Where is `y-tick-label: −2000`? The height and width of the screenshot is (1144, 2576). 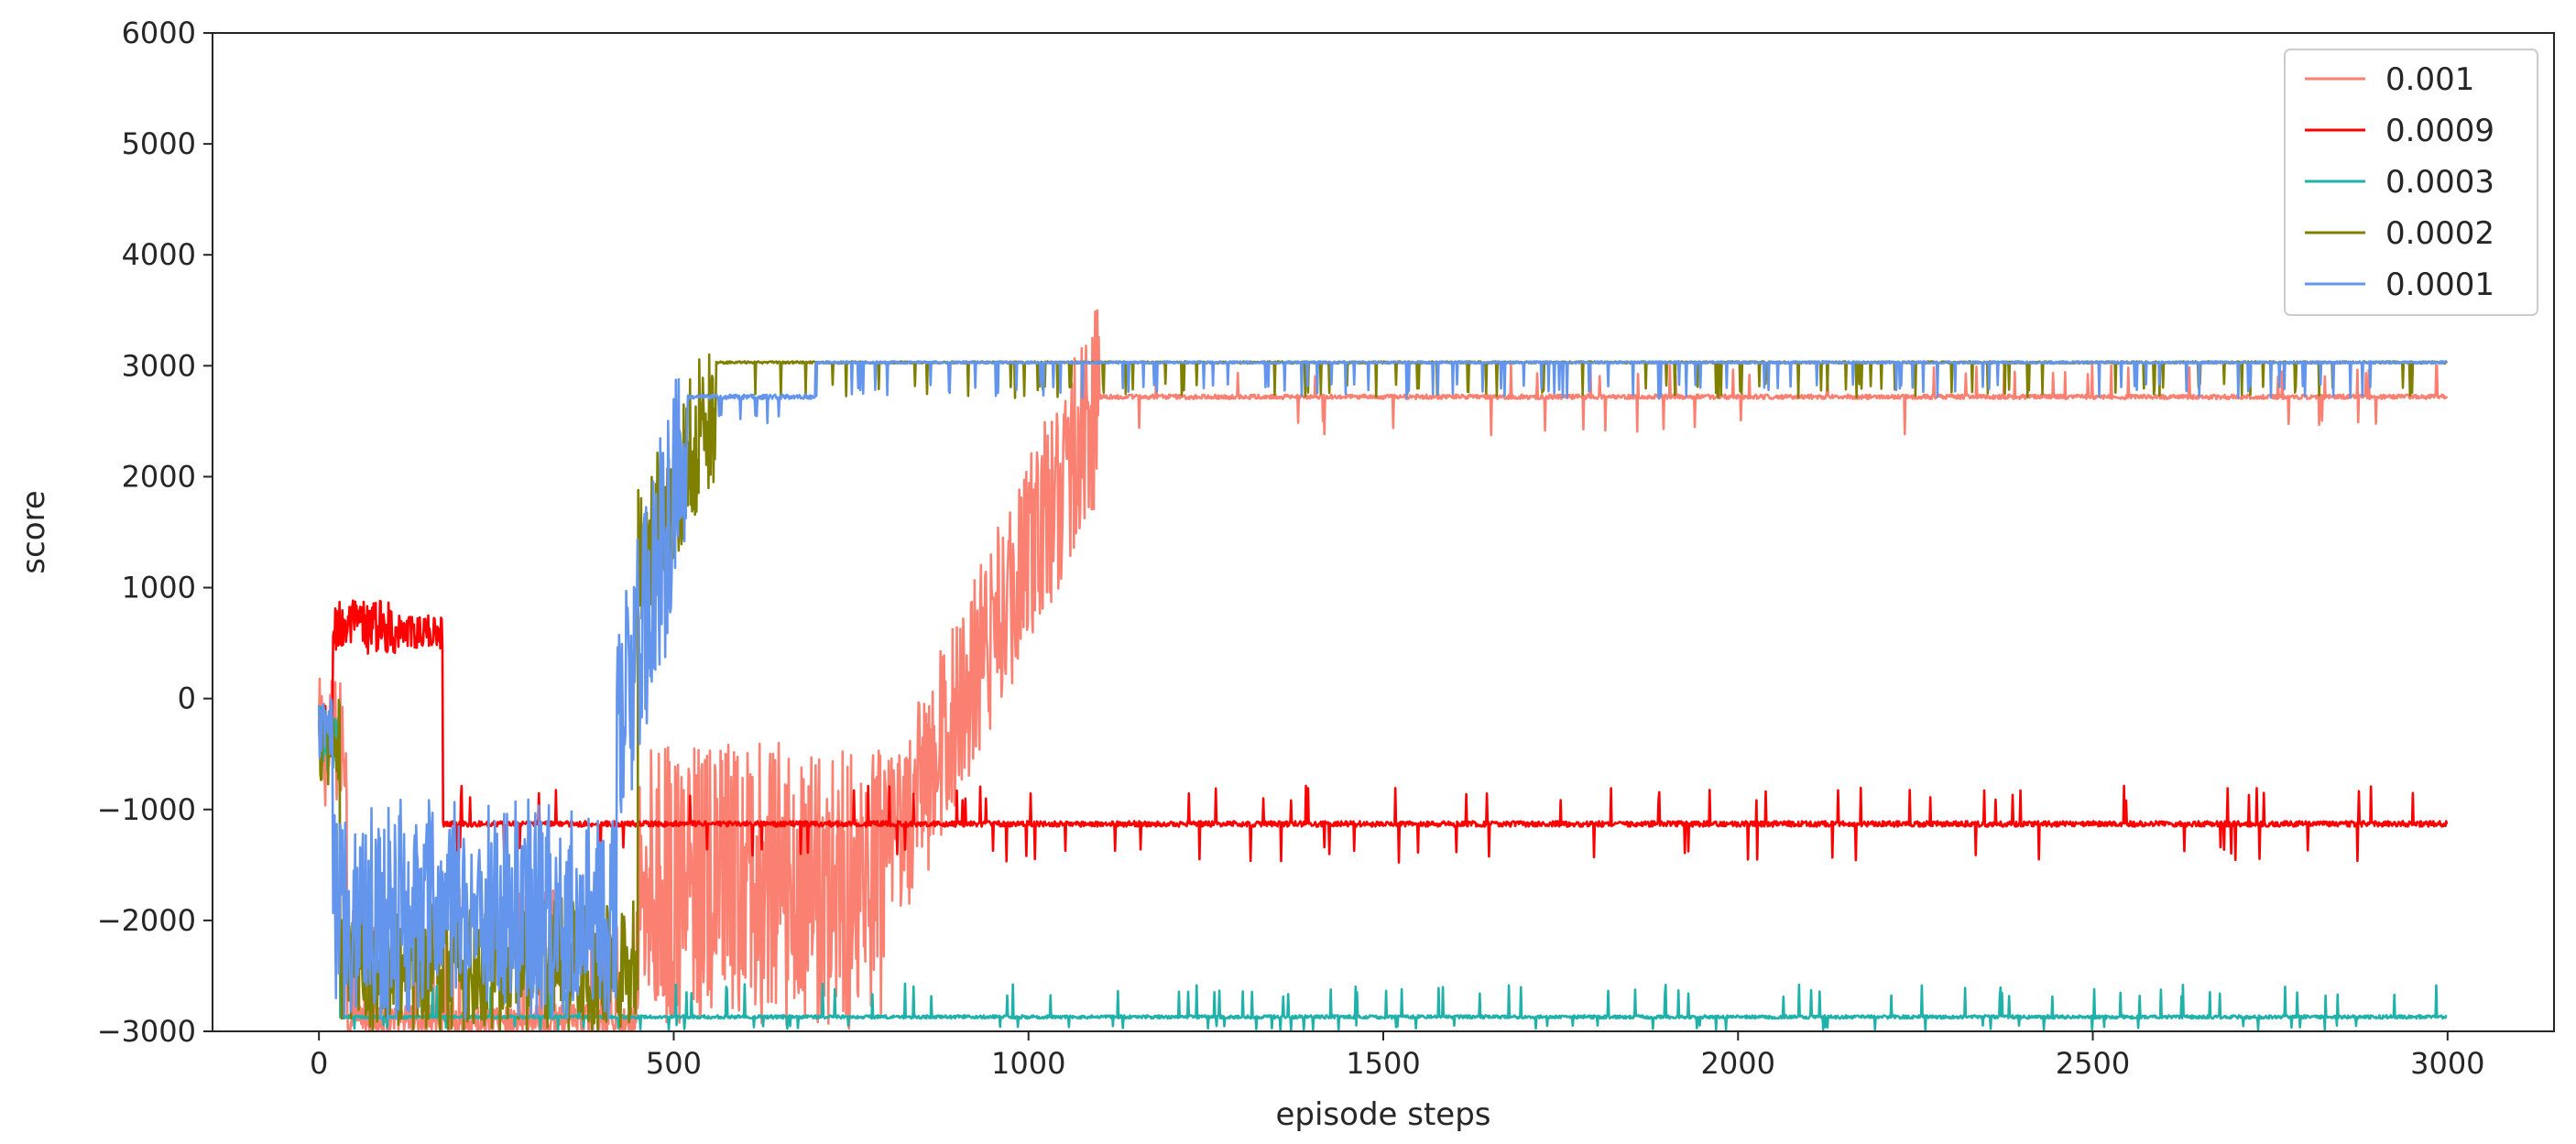
y-tick-label: −2000 is located at coordinates (146, 920).